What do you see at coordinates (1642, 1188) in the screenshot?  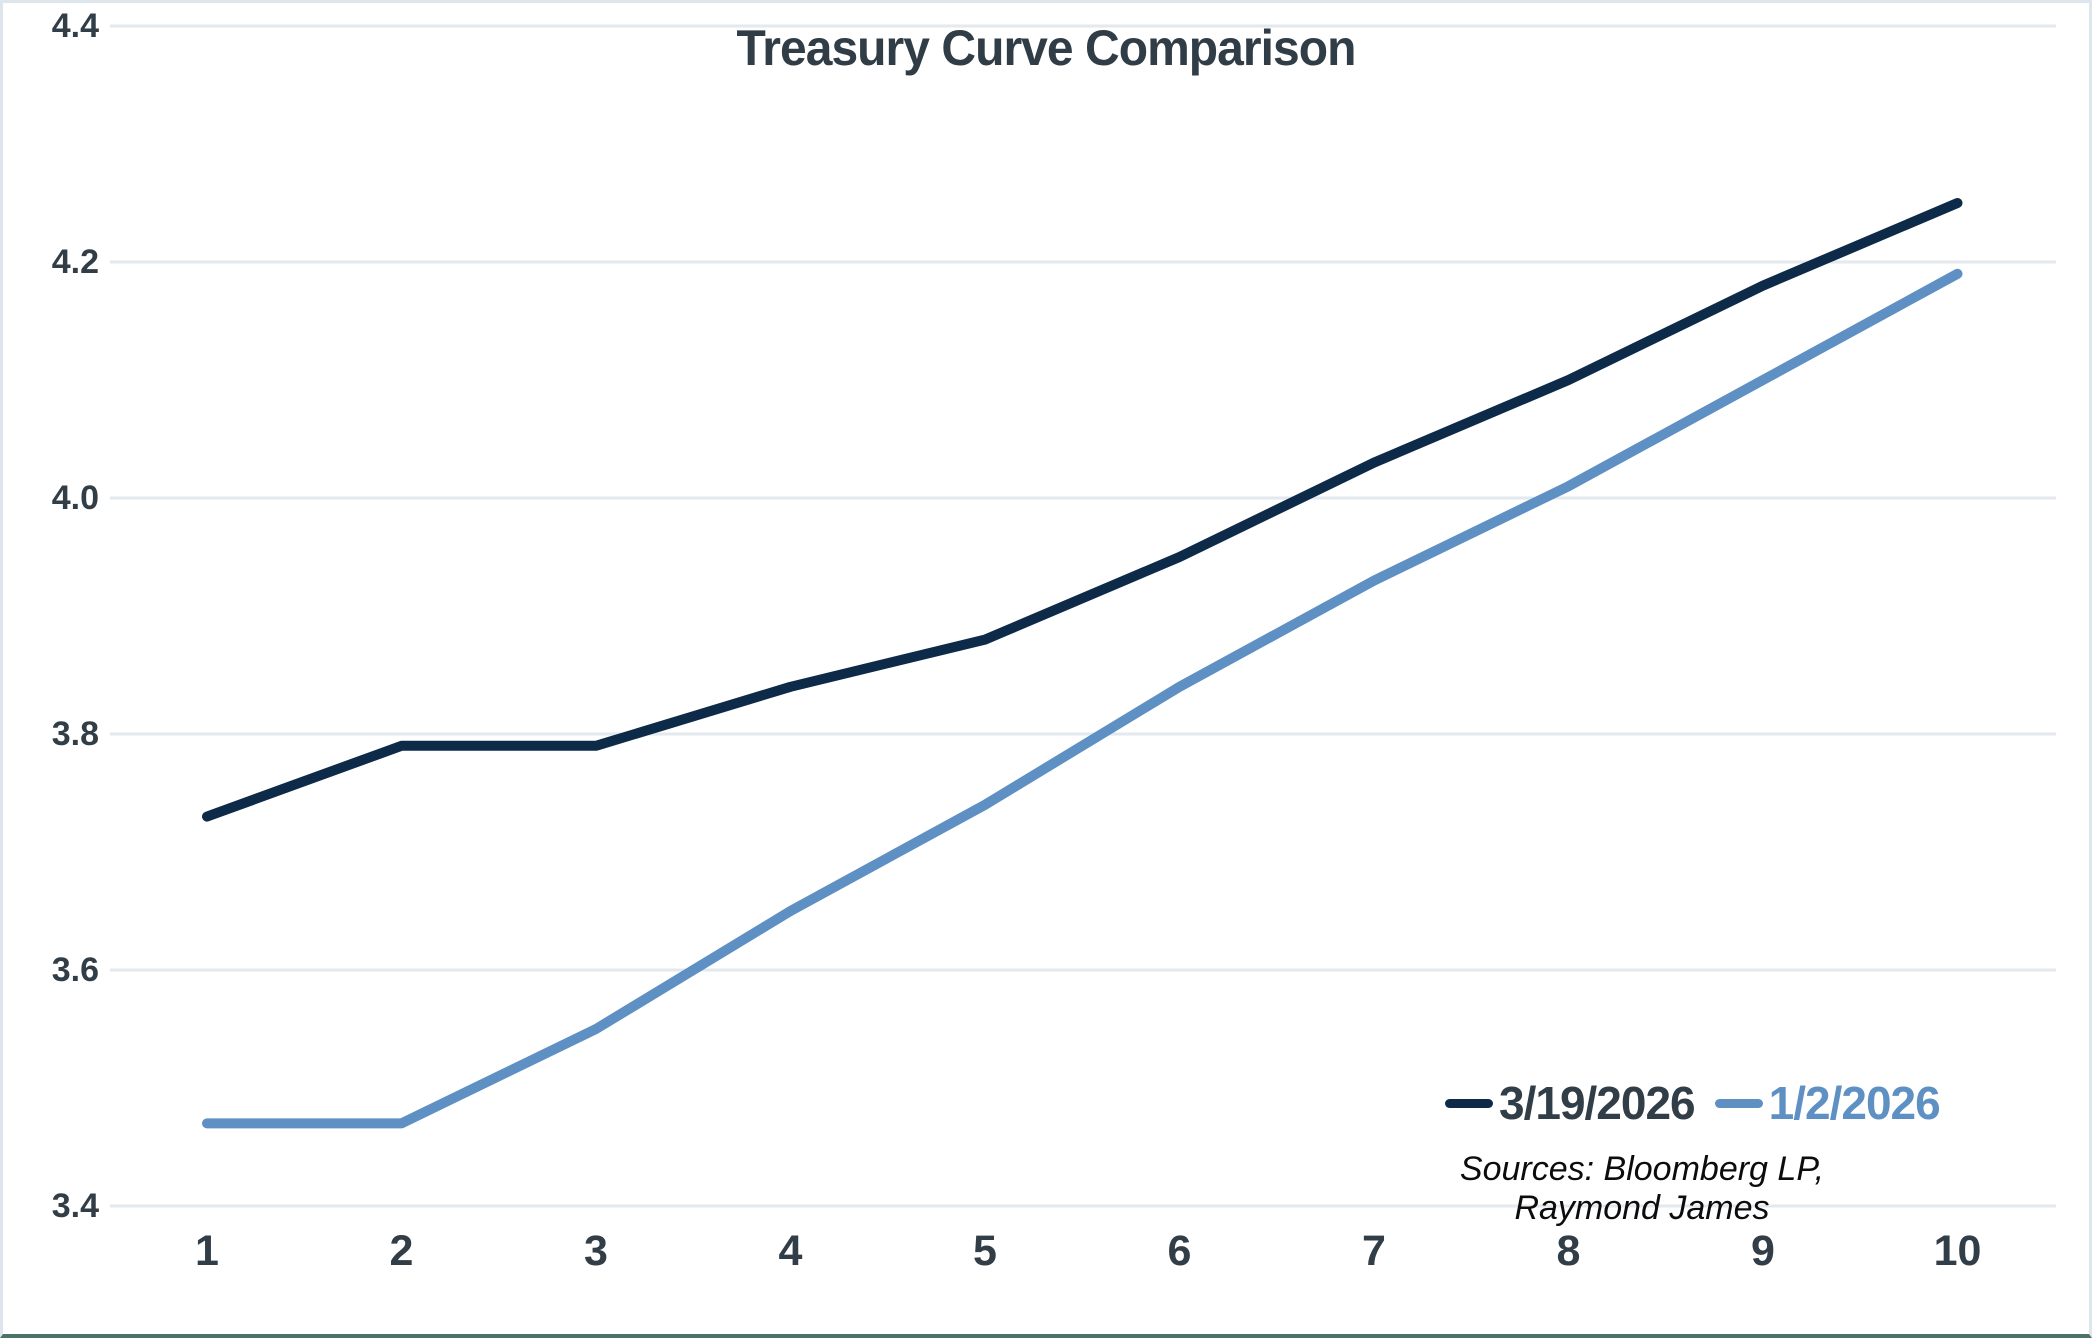 I see `source-note: Sources: Bloomberg LP, Raymond James` at bounding box center [1642, 1188].